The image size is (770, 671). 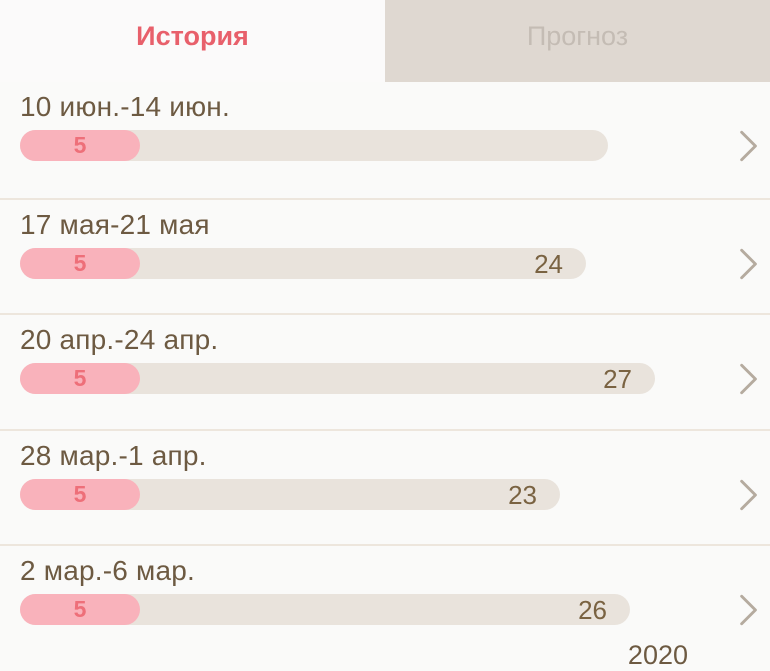 I want to click on cycle-bar: 5 26, so click(x=325, y=609).